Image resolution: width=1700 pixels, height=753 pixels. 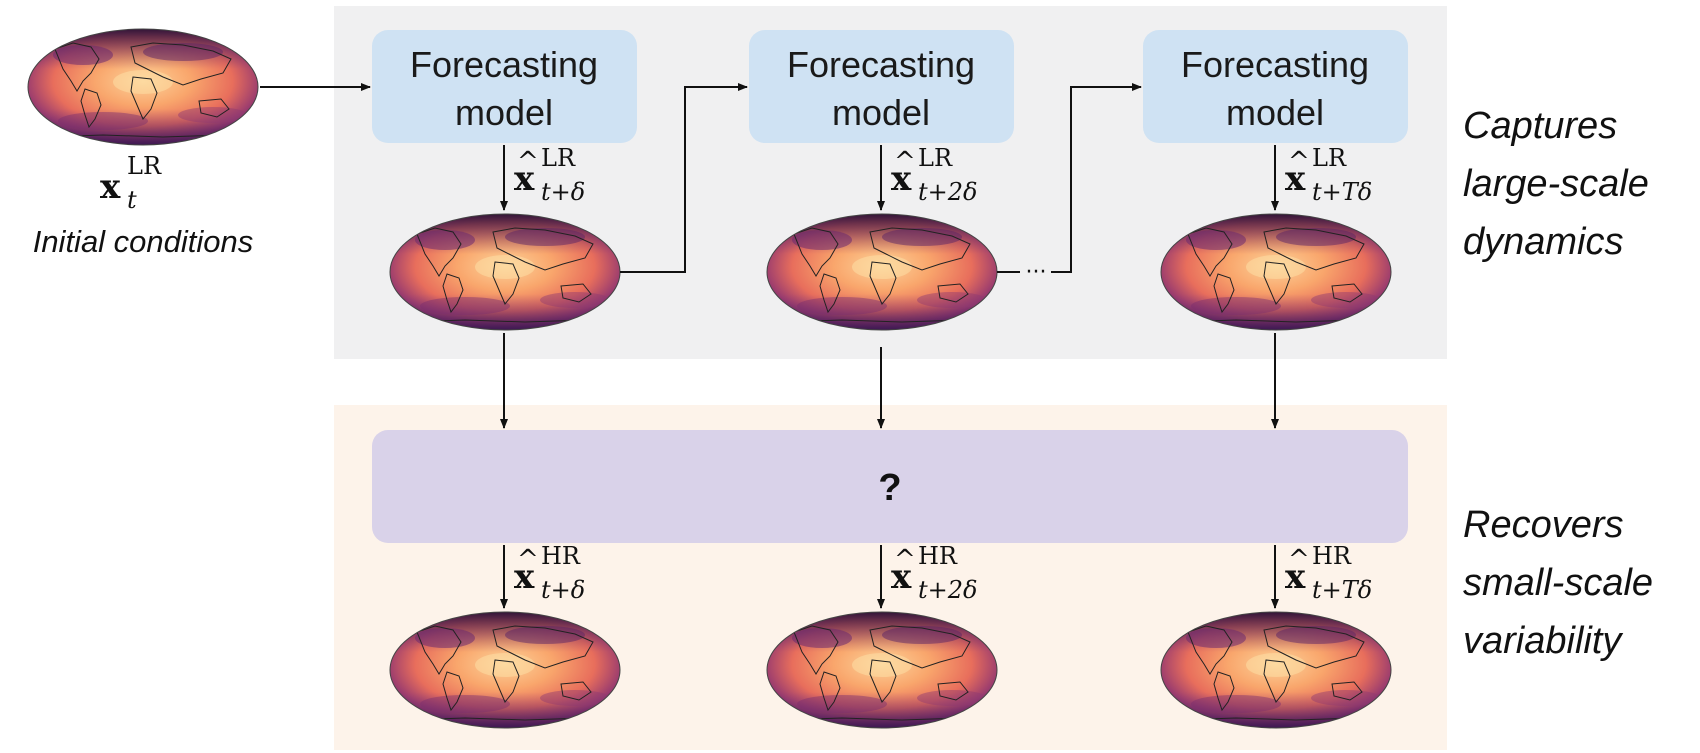 What do you see at coordinates (504, 86) in the screenshot?
I see `forecast-box-1: Forecasting model` at bounding box center [504, 86].